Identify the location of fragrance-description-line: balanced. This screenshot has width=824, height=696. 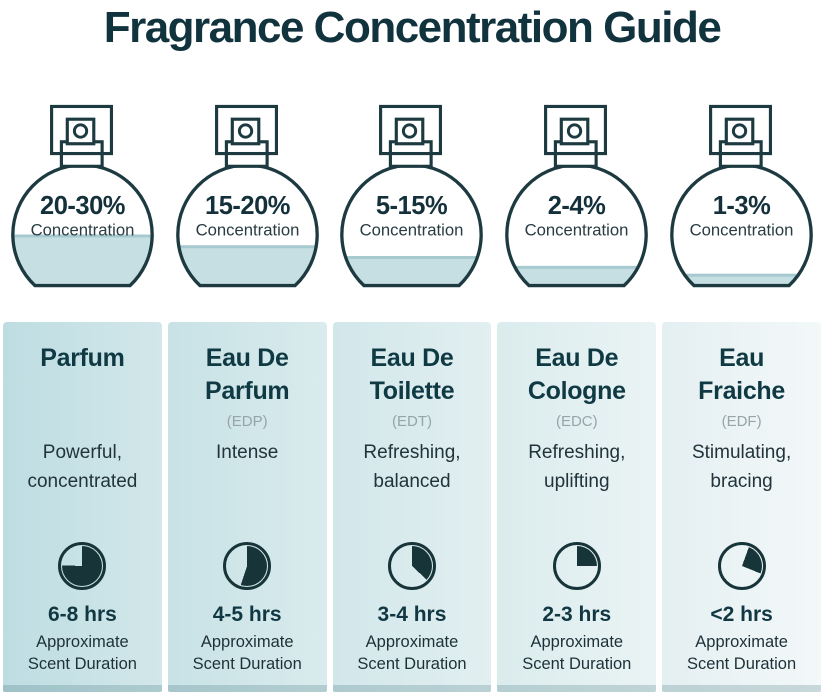
(412, 482).